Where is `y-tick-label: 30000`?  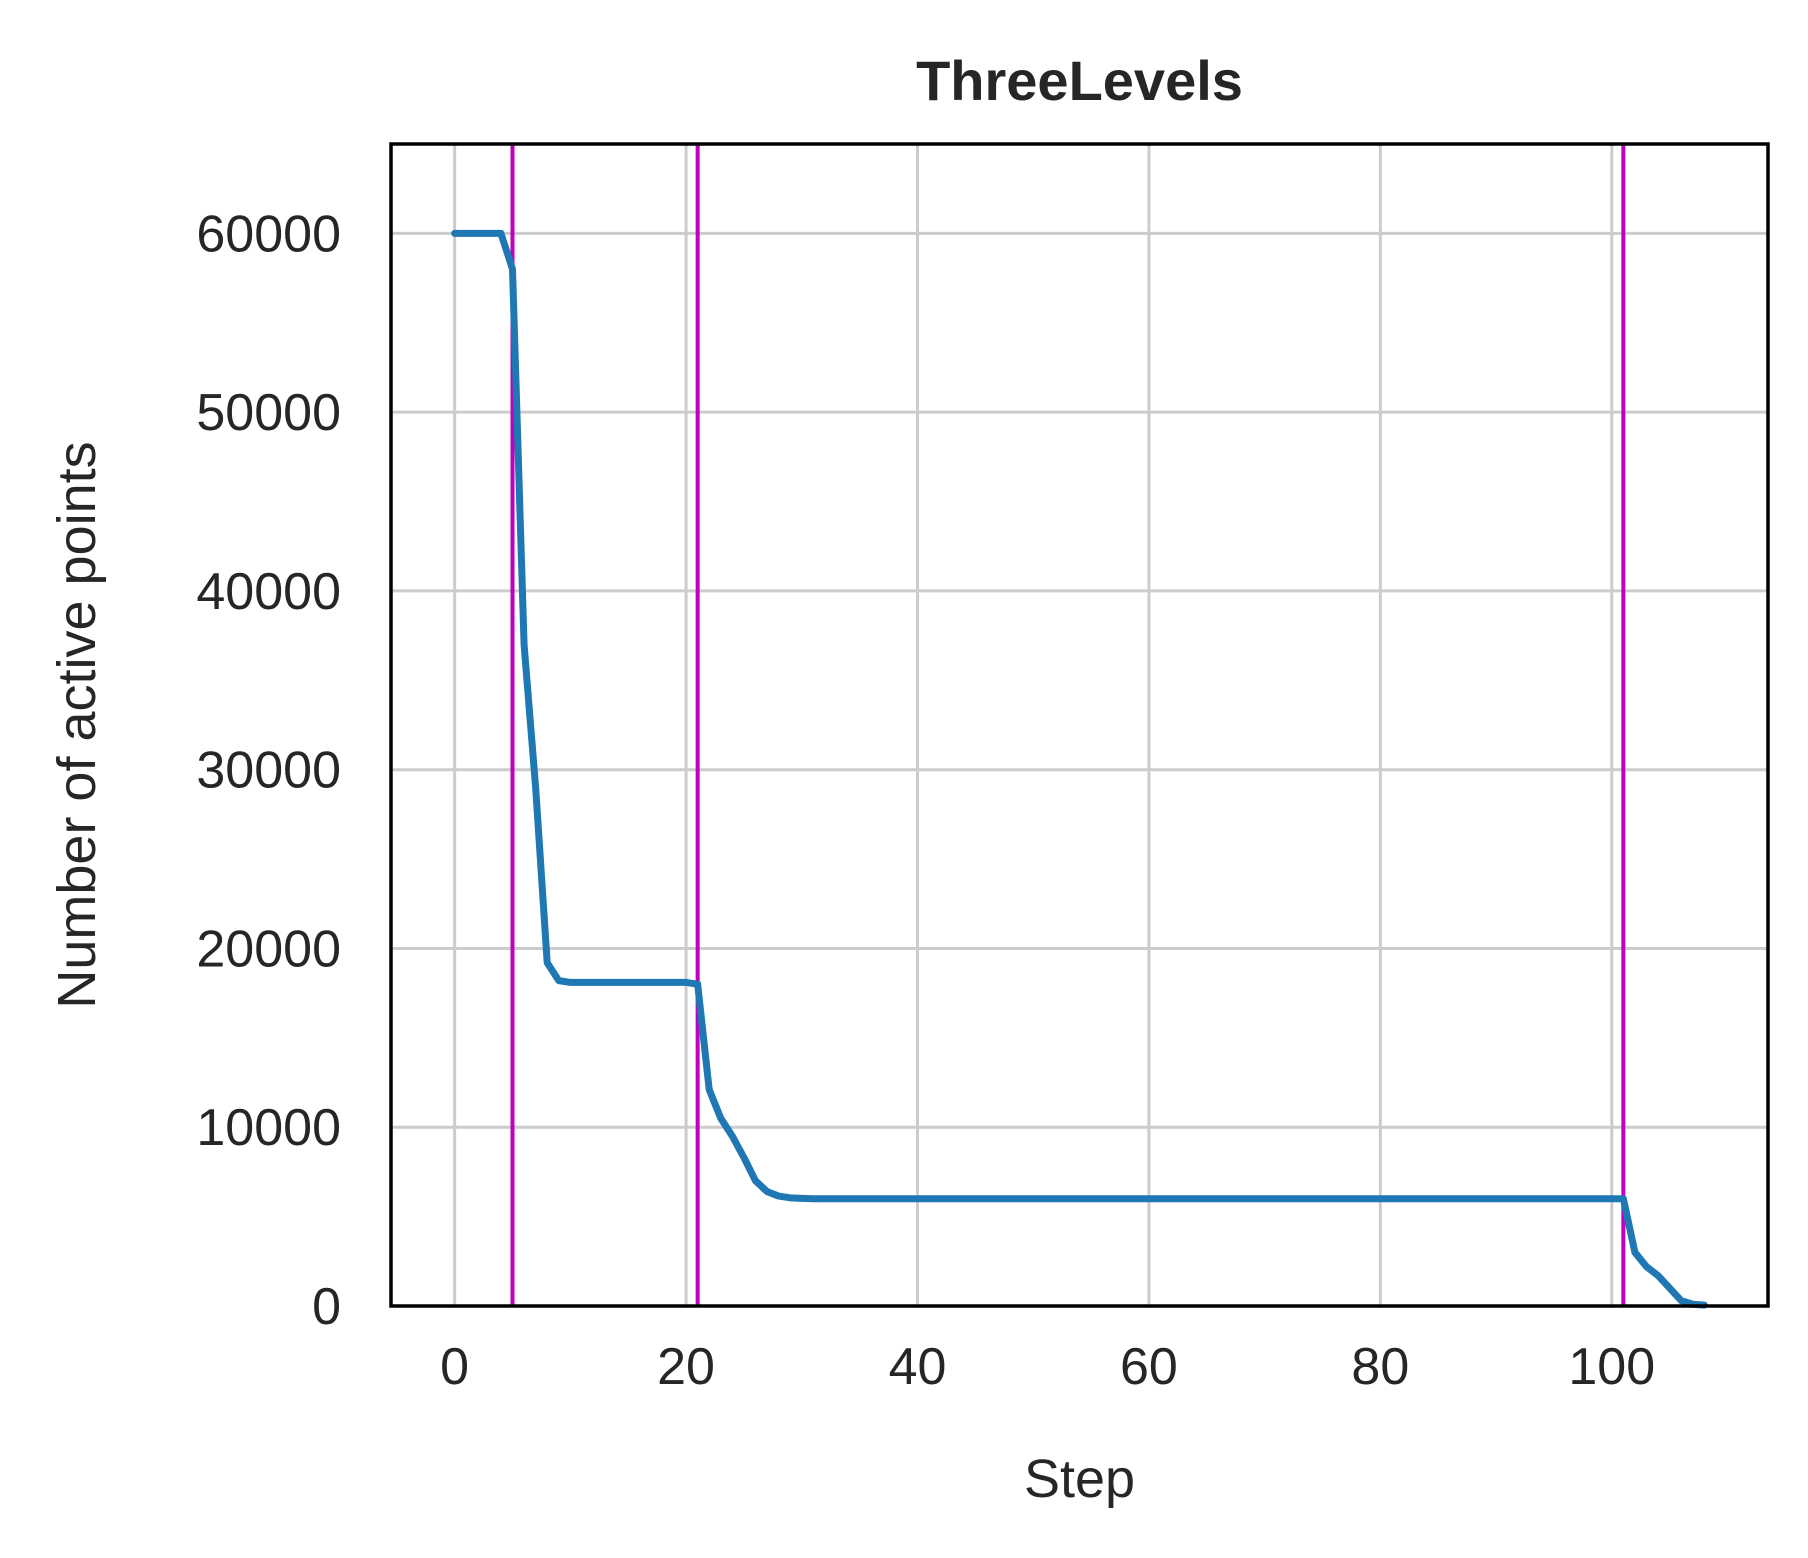
y-tick-label: 30000 is located at coordinates (268, 771).